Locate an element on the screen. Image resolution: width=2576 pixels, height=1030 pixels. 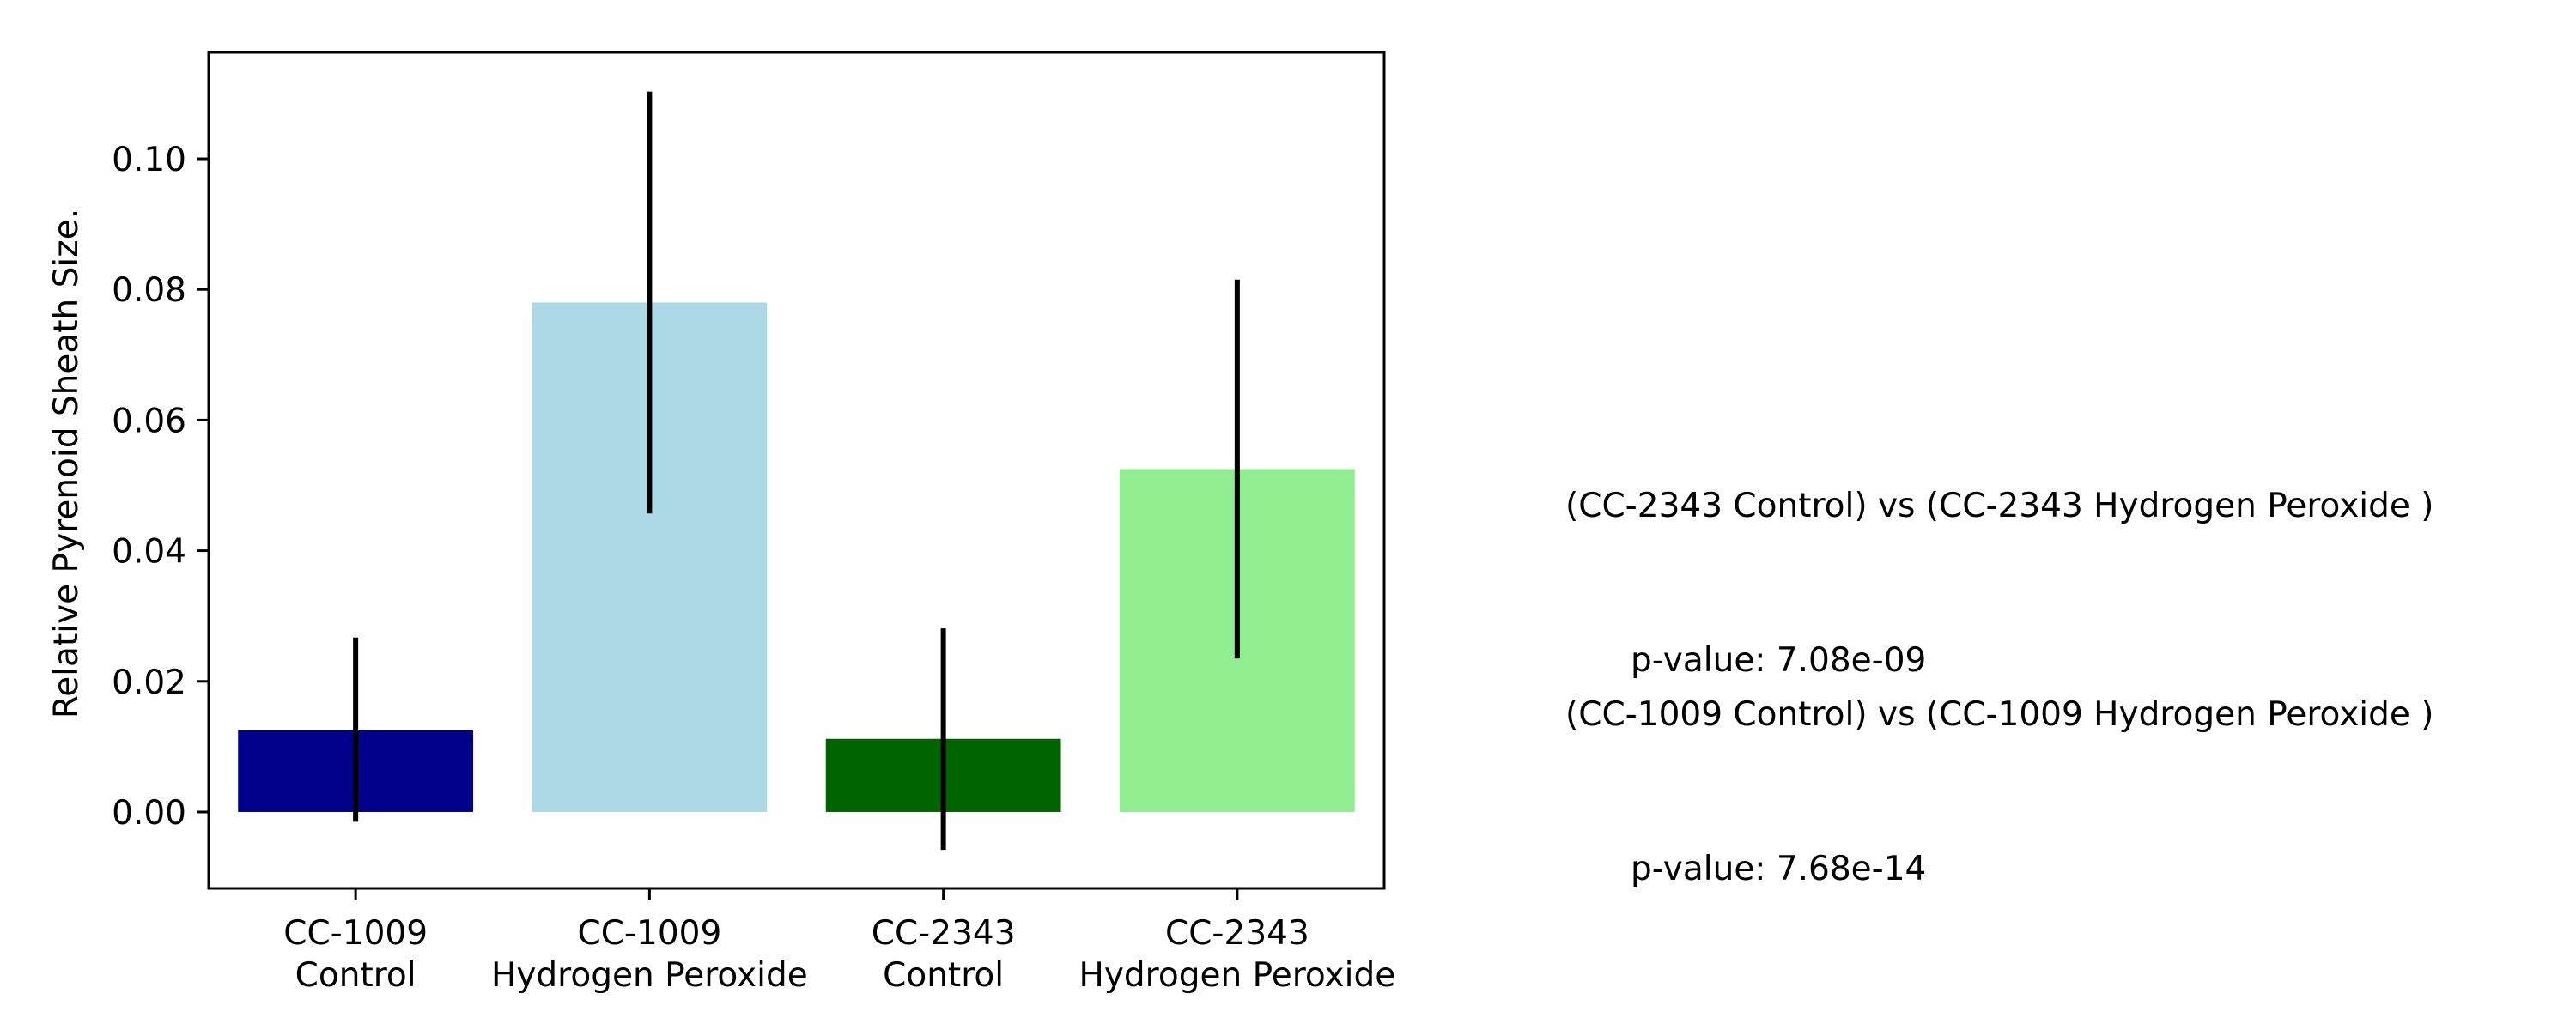
p-value-text: p-value: 7.68e-14 is located at coordinates (1779, 869).